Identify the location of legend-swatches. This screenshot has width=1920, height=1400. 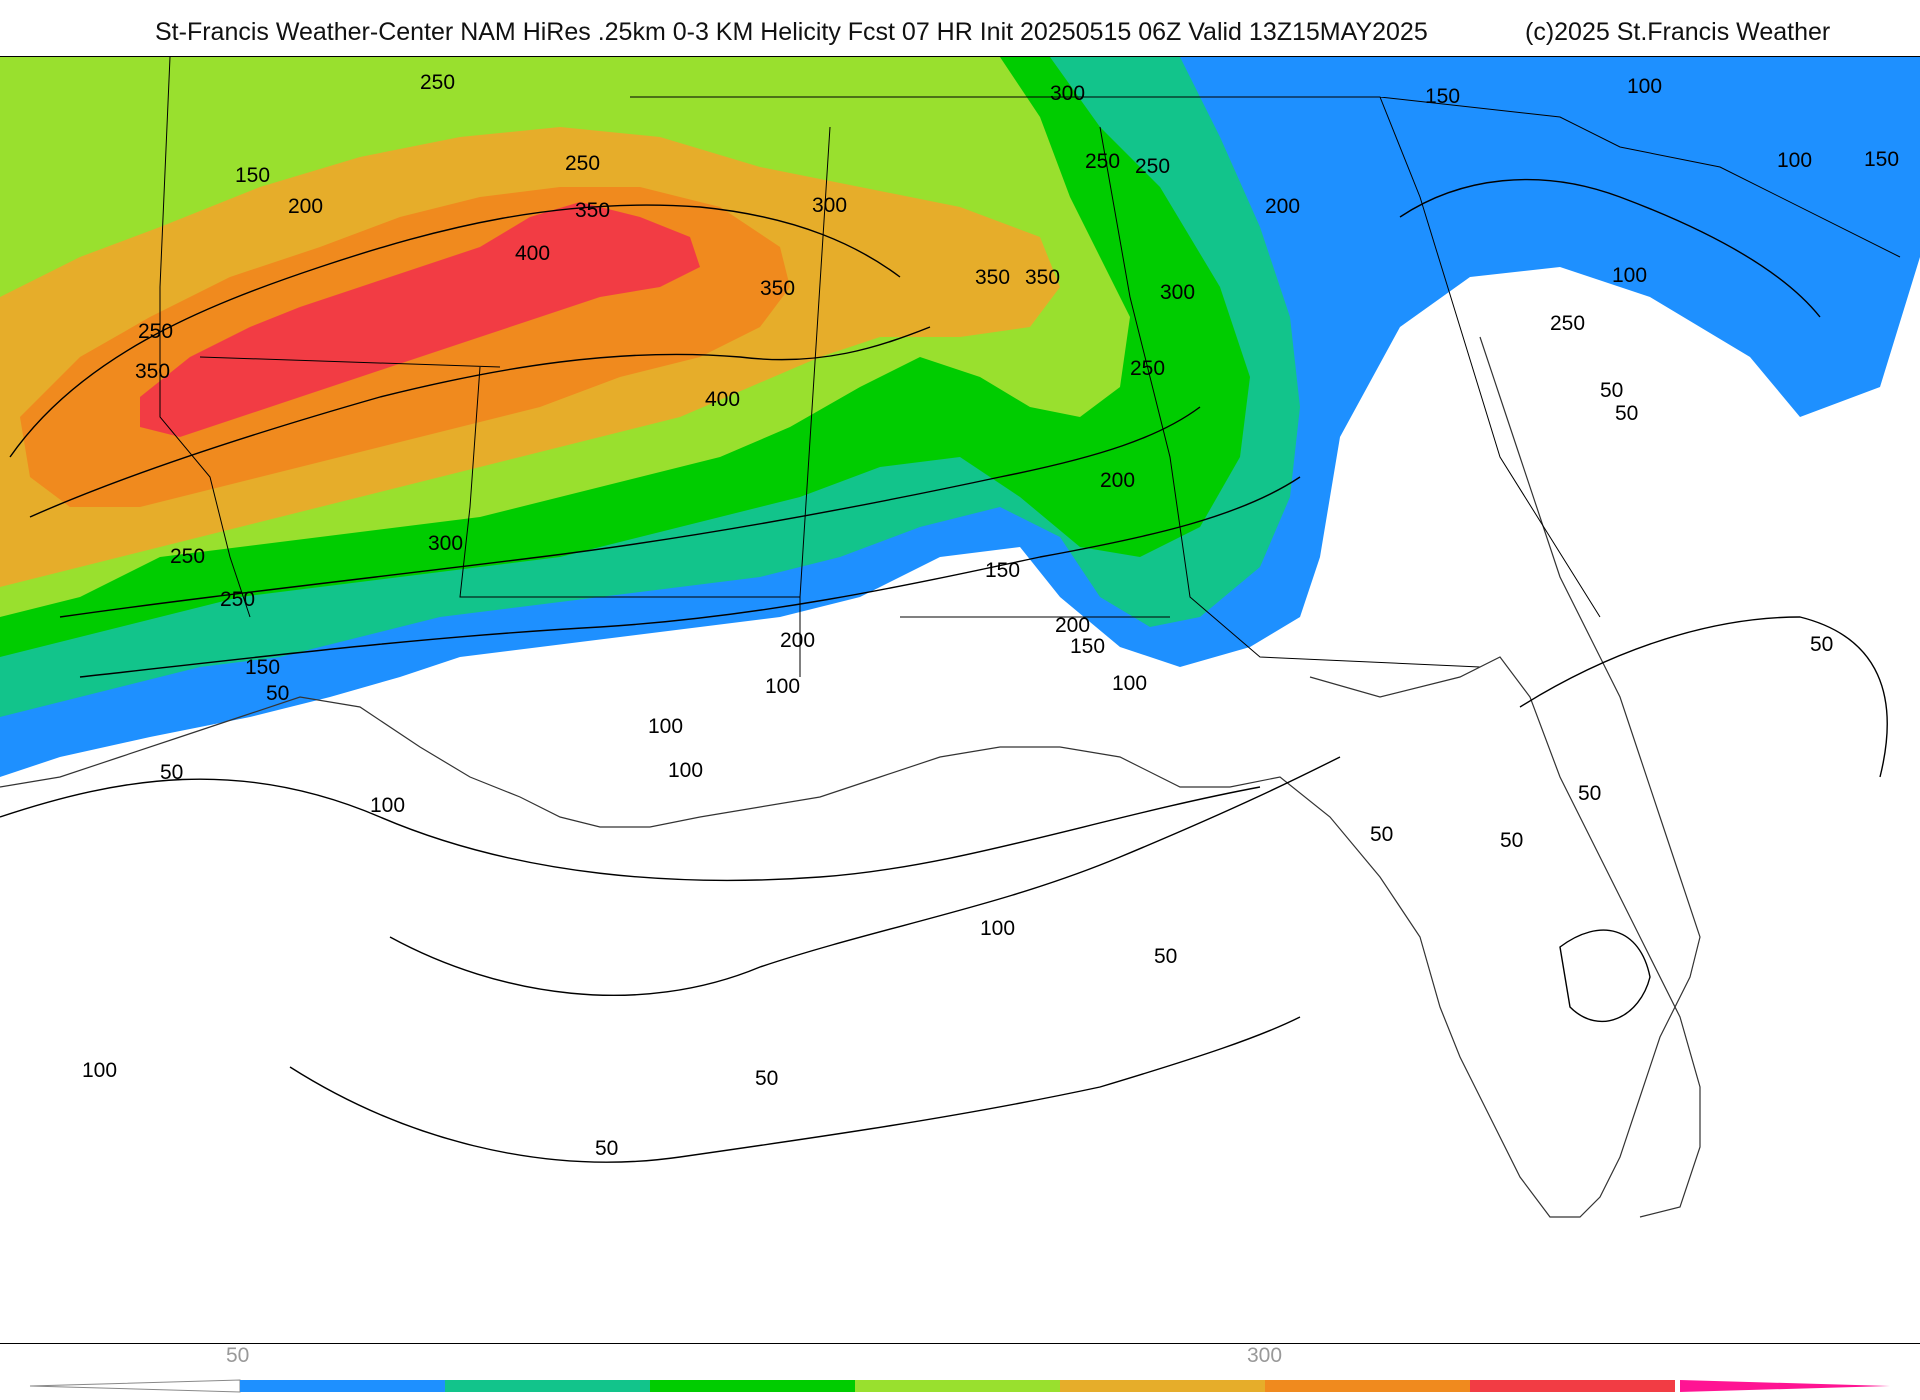
(957, 1386).